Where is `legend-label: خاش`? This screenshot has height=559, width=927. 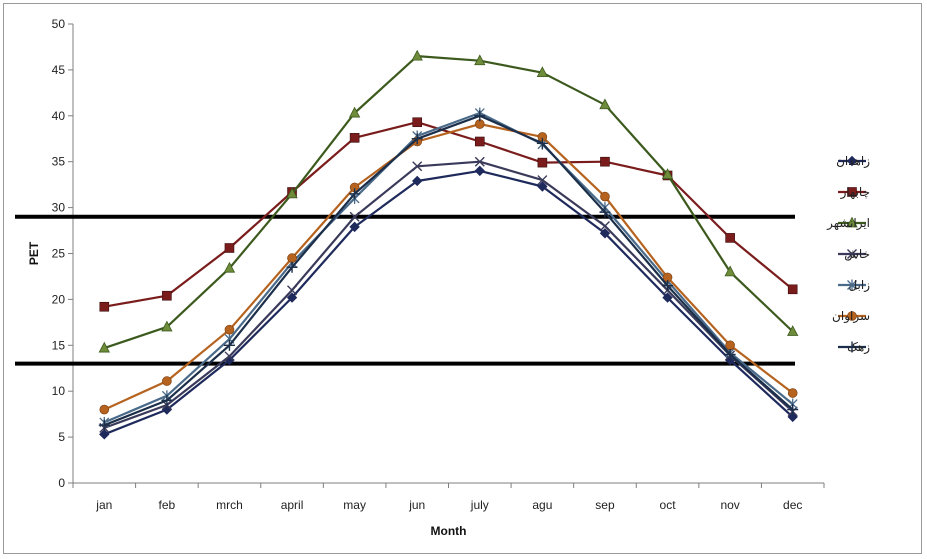
legend-label: خاش is located at coordinates (857, 254).